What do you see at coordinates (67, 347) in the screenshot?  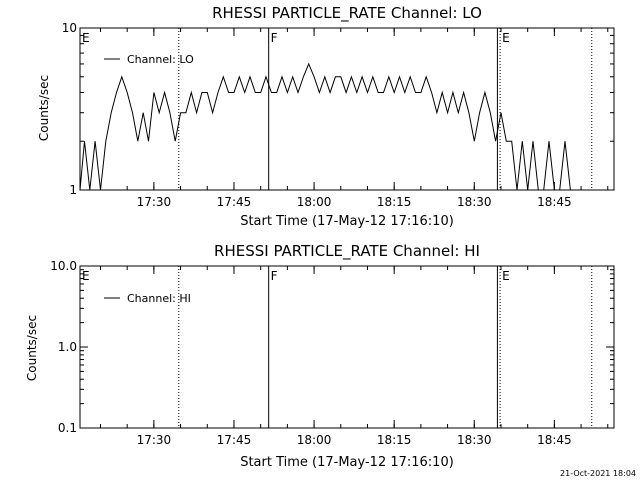 I see `y-tick-label: 1.0` at bounding box center [67, 347].